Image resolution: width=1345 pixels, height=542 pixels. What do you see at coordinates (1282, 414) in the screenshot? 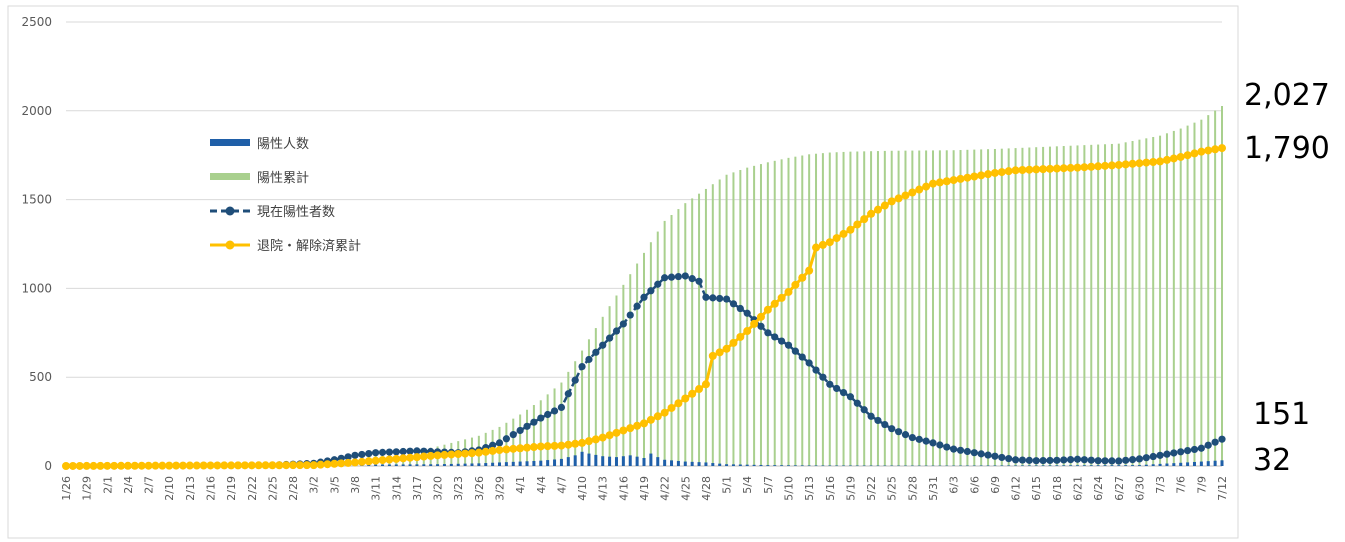
I see `callout-current-value: 151` at bounding box center [1282, 414].